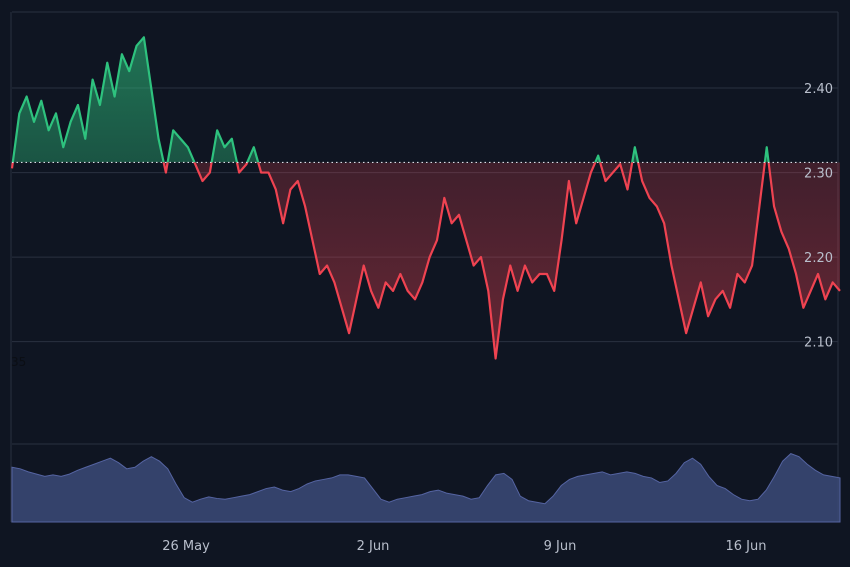  What do you see at coordinates (818, 258) in the screenshot?
I see `y-tick-label: 2.20` at bounding box center [818, 258].